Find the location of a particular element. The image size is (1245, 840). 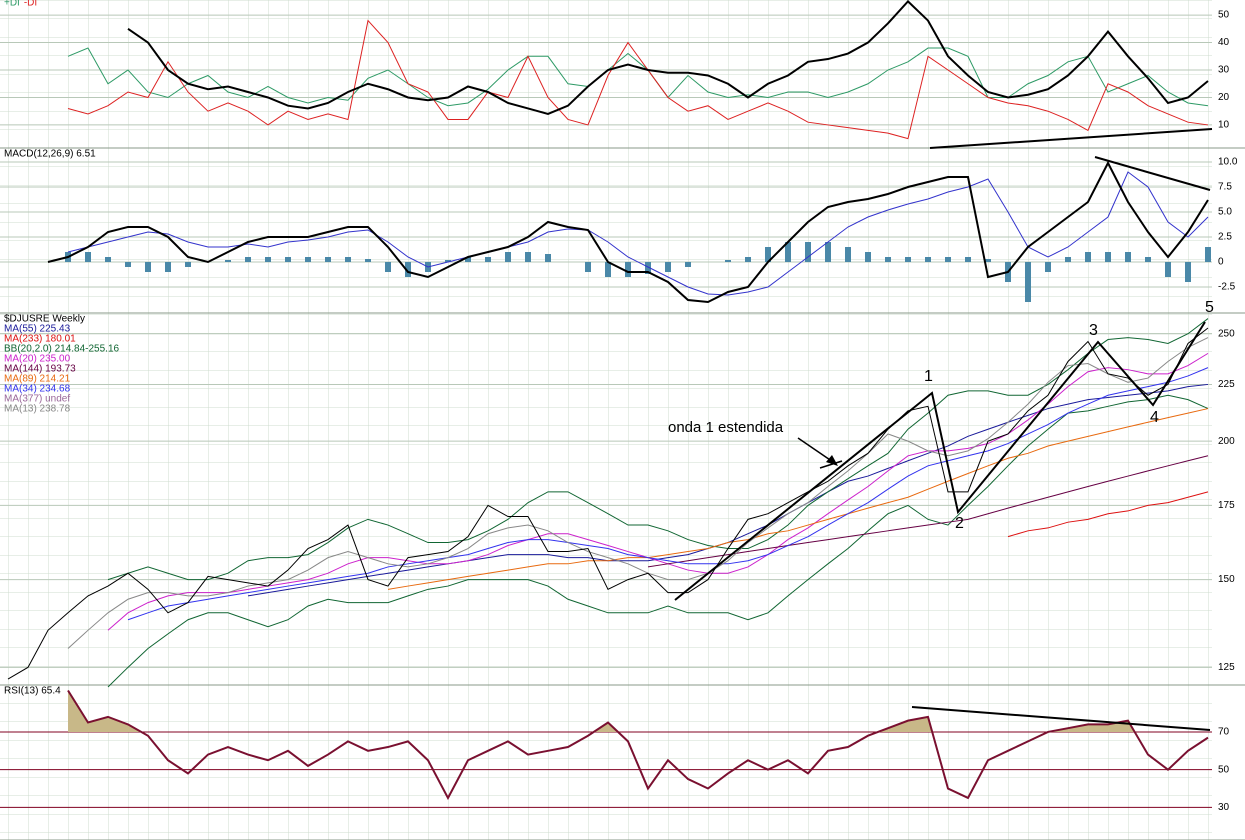

arrow-head is located at coordinates (832, 460).